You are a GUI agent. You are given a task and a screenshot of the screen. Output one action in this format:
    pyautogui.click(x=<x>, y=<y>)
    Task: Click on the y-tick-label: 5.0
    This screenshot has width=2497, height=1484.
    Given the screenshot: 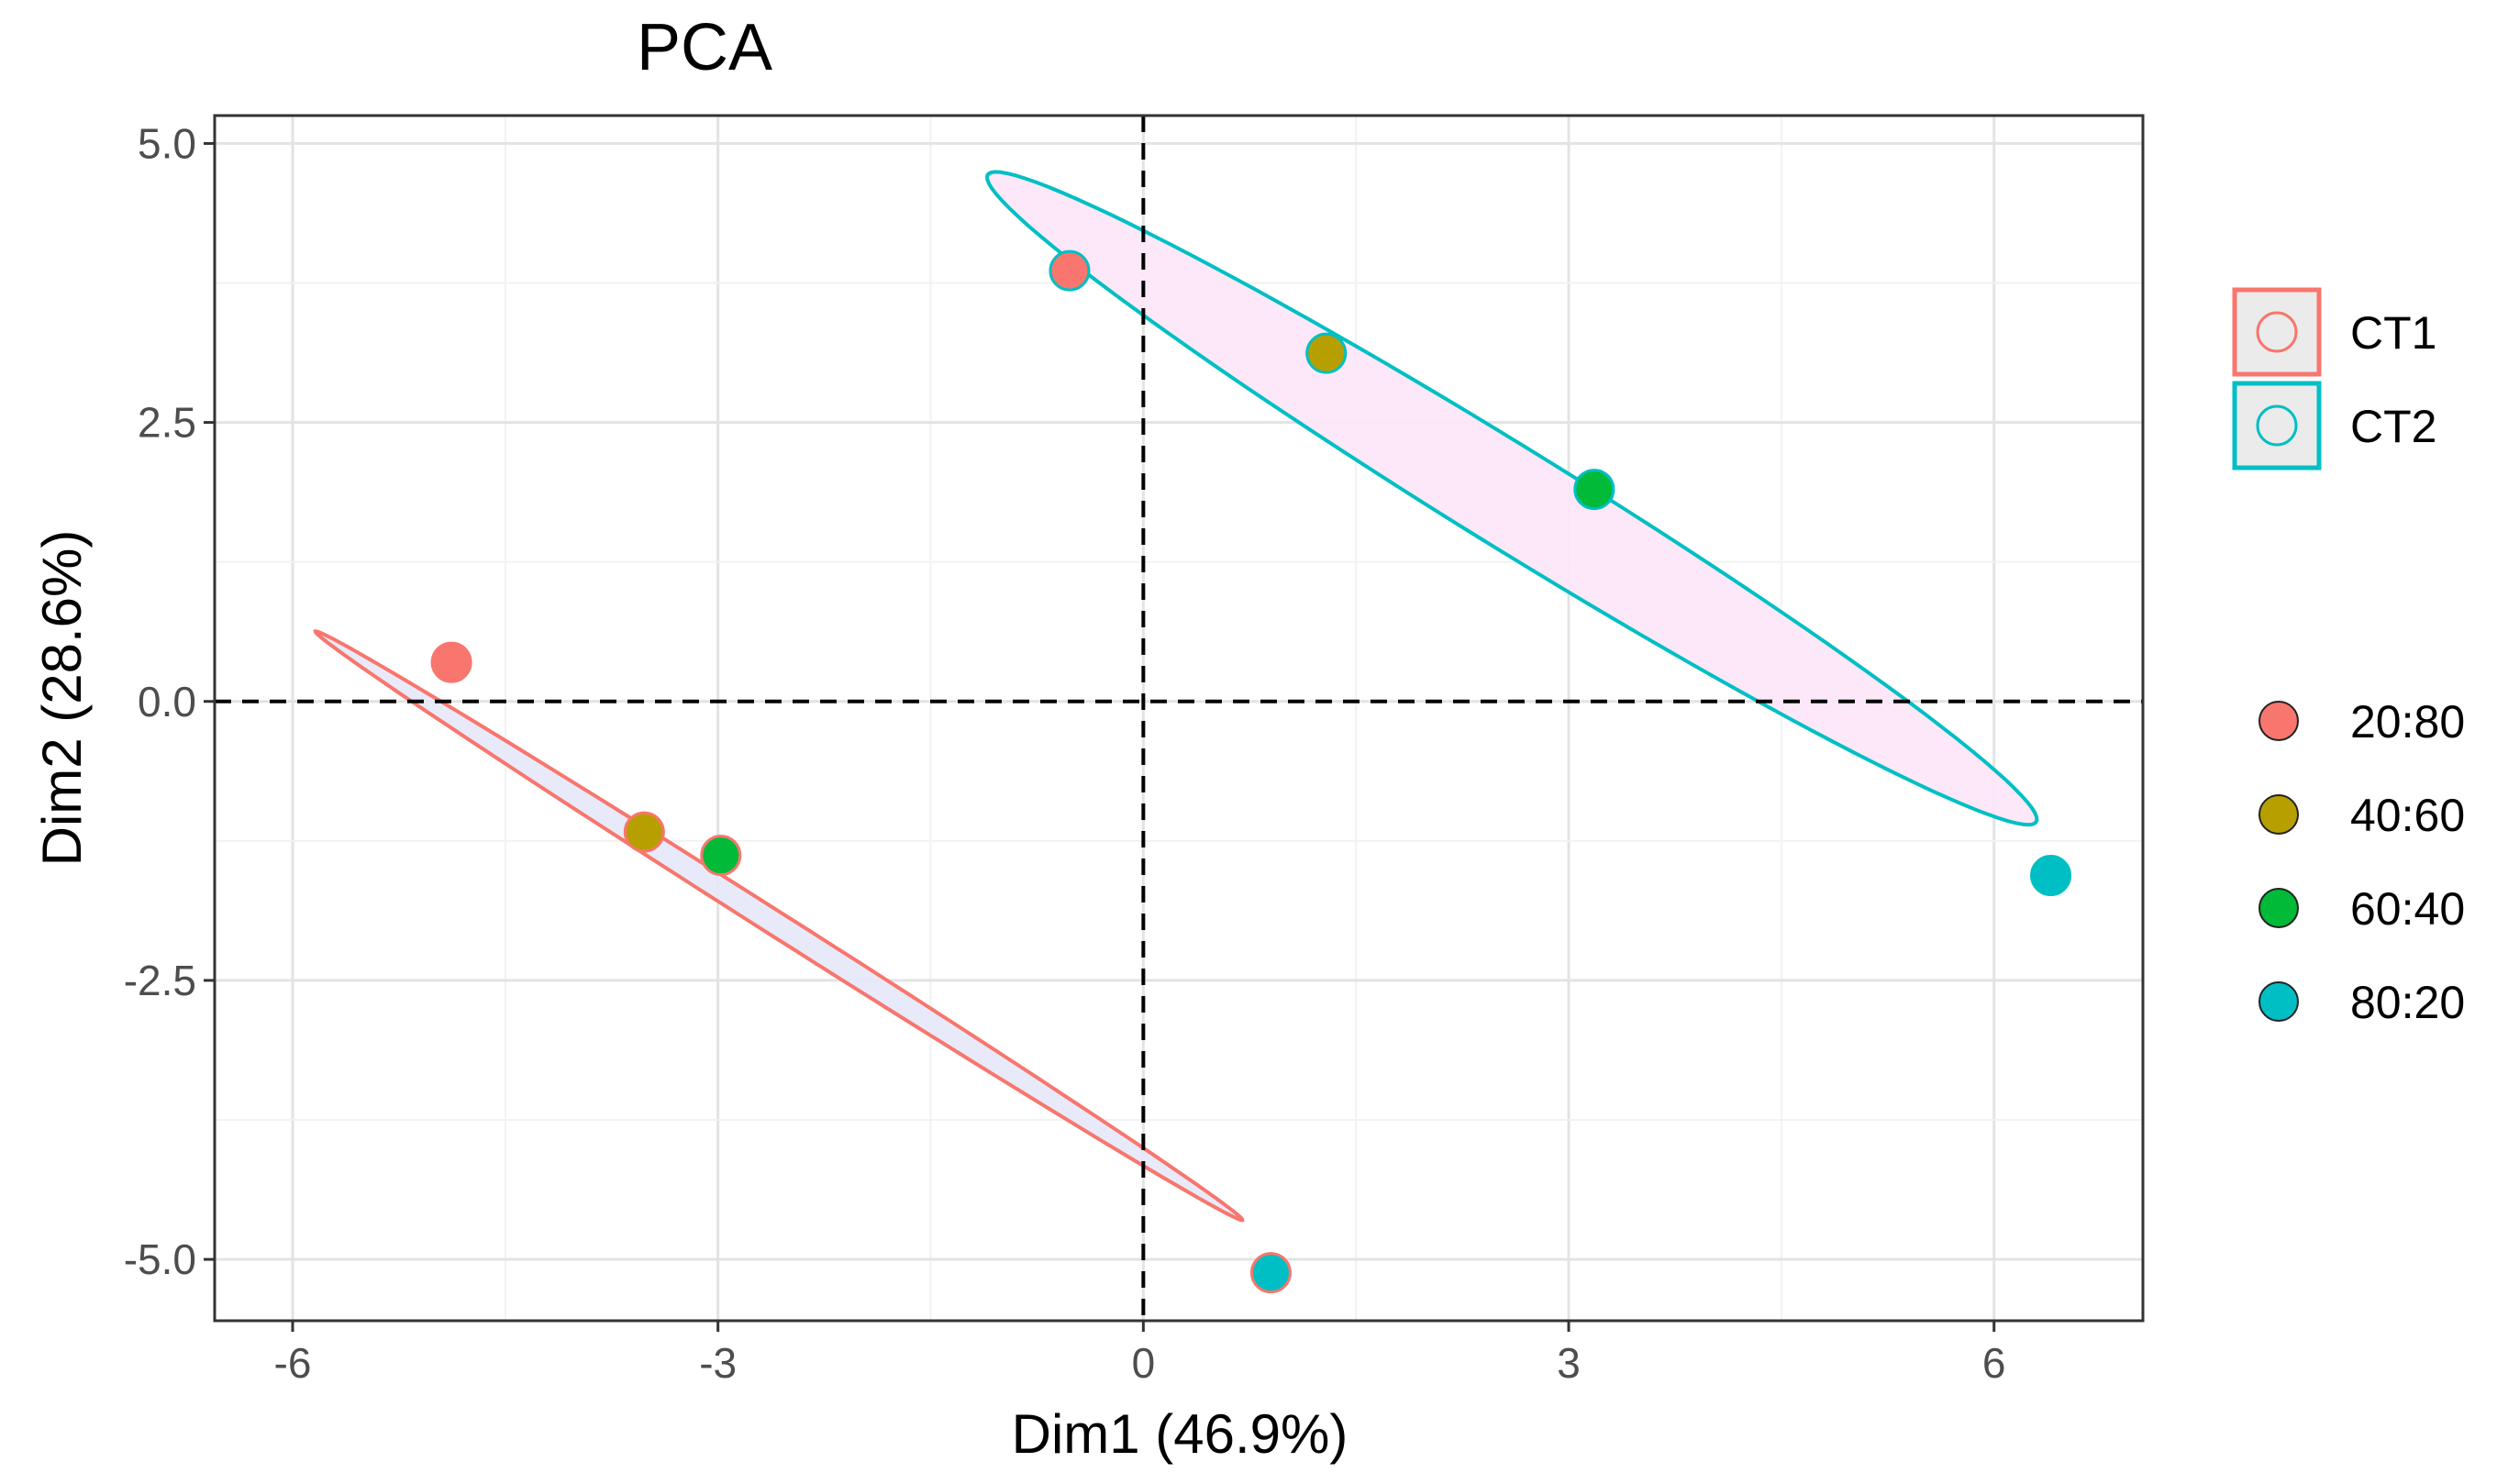 What is the action you would take?
    pyautogui.click(x=167, y=143)
    